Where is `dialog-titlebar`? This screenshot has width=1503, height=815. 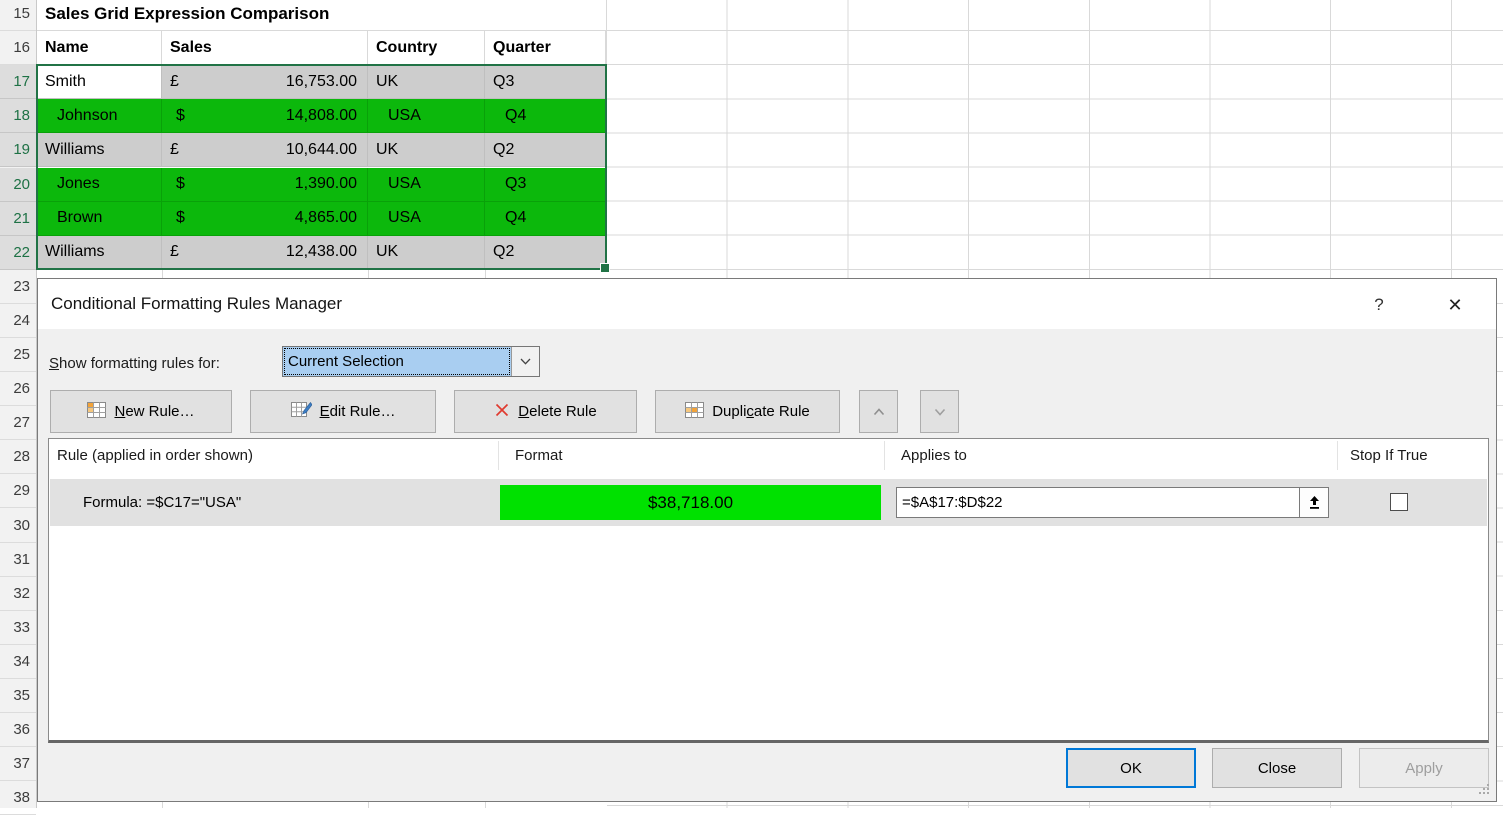 dialog-titlebar is located at coordinates (767, 304).